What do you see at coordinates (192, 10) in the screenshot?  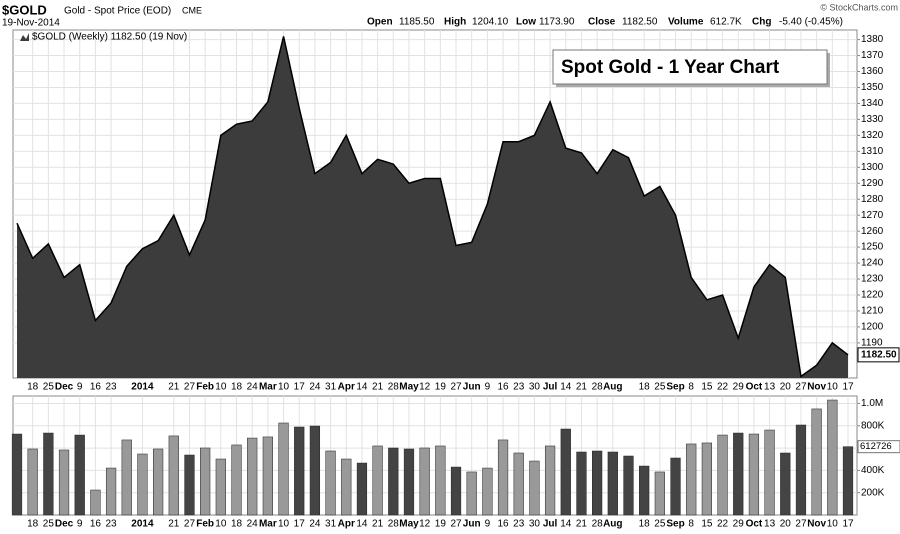 I see `exchange: CME` at bounding box center [192, 10].